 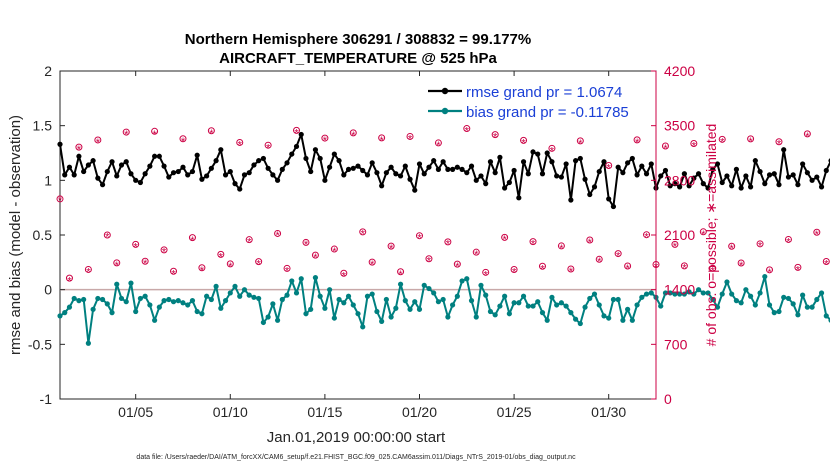 What do you see at coordinates (679, 290) in the screenshot?
I see `y-tick-label-right: 1400` at bounding box center [679, 290].